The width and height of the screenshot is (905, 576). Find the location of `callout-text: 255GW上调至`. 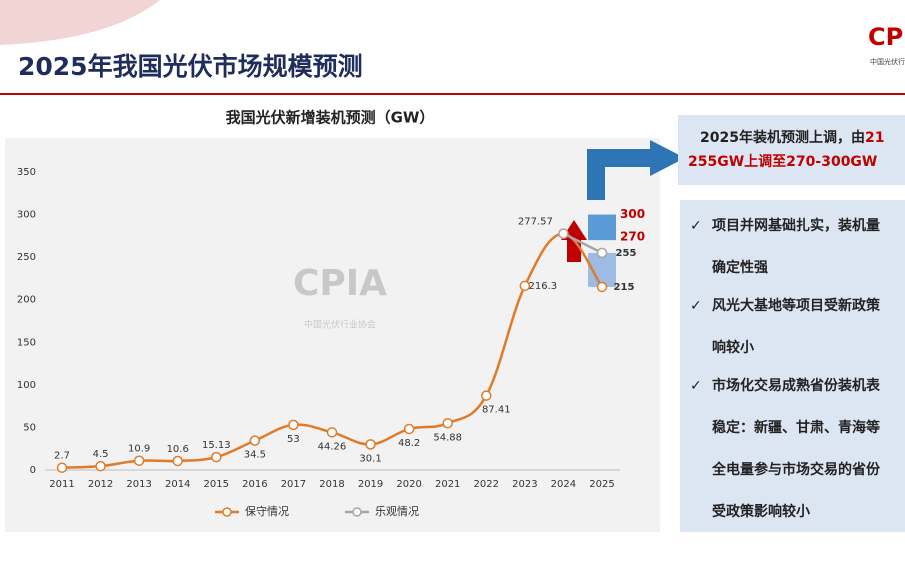

callout-text: 255GW上调至 is located at coordinates (737, 162).